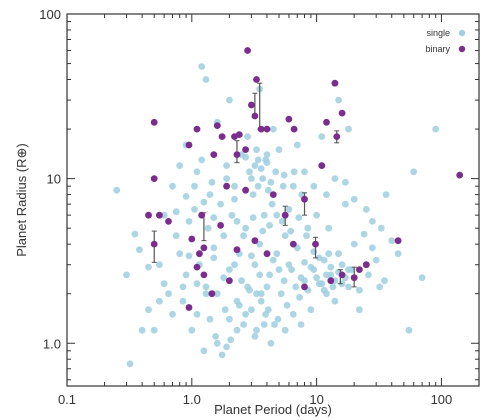 The width and height of the screenshot is (490, 420). I want to click on y-tick-label: 100, so click(50, 14).